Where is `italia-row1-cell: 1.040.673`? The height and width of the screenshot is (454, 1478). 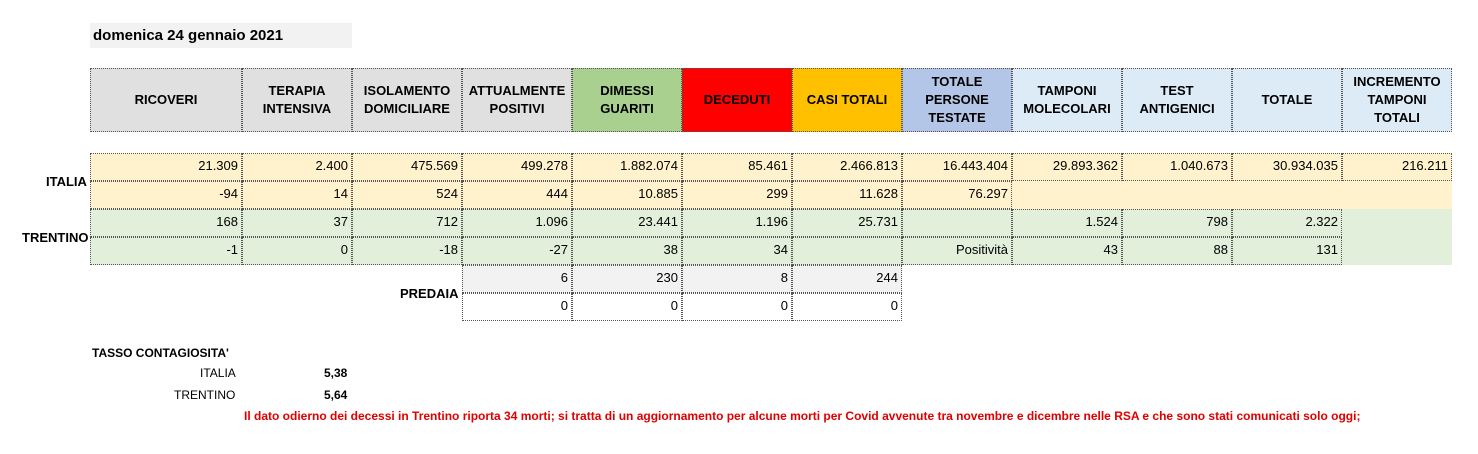
italia-row1-cell: 1.040.673 is located at coordinates (1177, 167).